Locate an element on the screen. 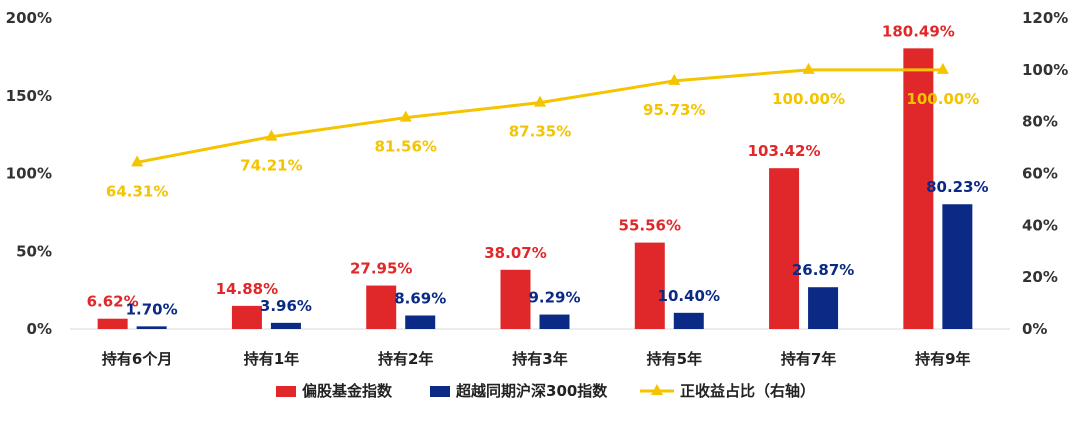 The height and width of the screenshot is (421, 1080). data-label-excess-hs300: 26.87% is located at coordinates (823, 270).